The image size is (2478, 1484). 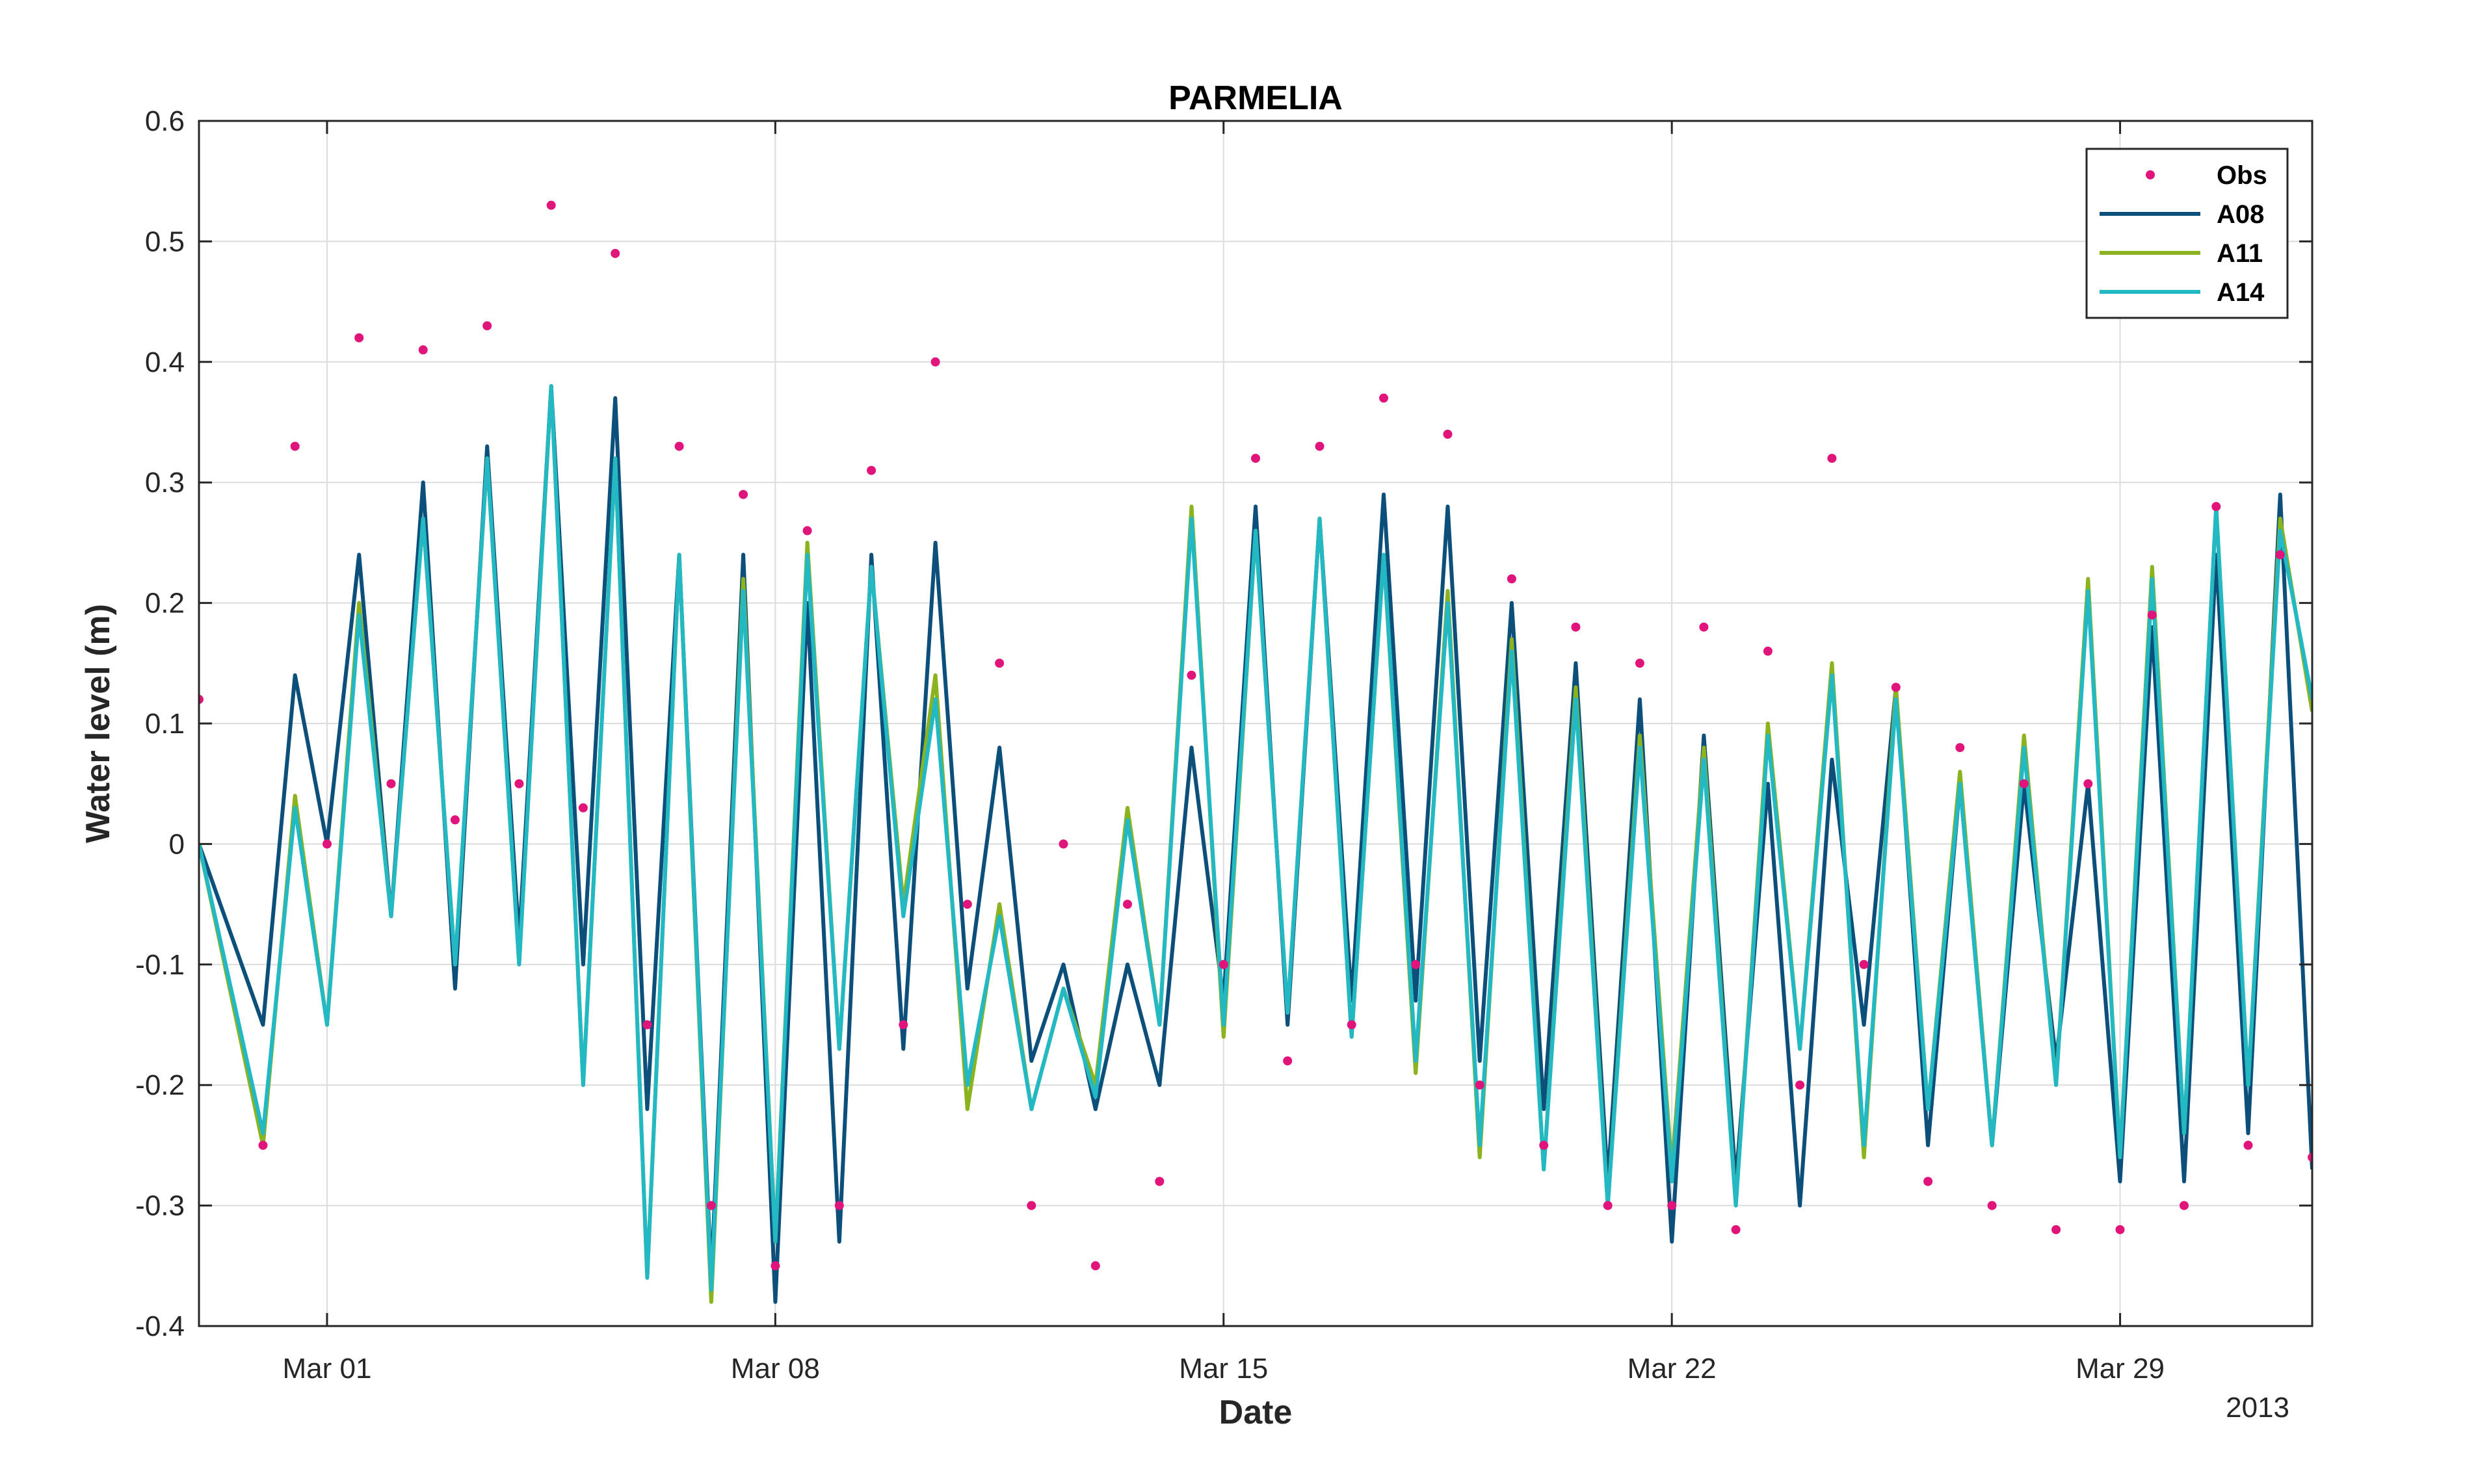 I want to click on x-tick-label: Mar 22, so click(x=1672, y=1369).